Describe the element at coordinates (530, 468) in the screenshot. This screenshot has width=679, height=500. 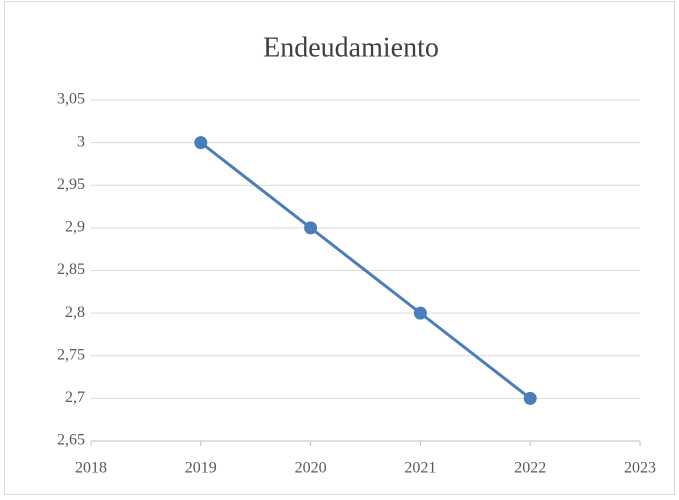
I see `x-tick-label: 2022` at that location.